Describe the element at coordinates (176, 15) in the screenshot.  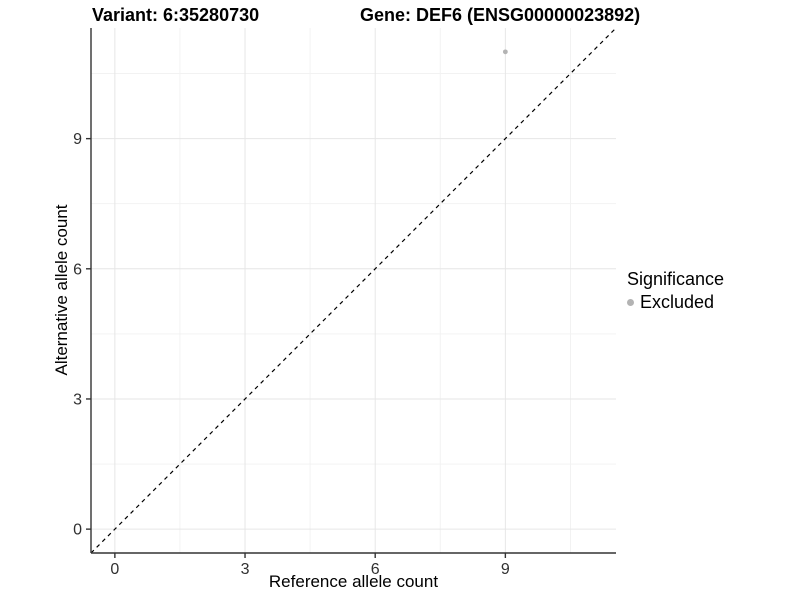
I see `plot-title-variant: Variant: 6:35280730` at that location.